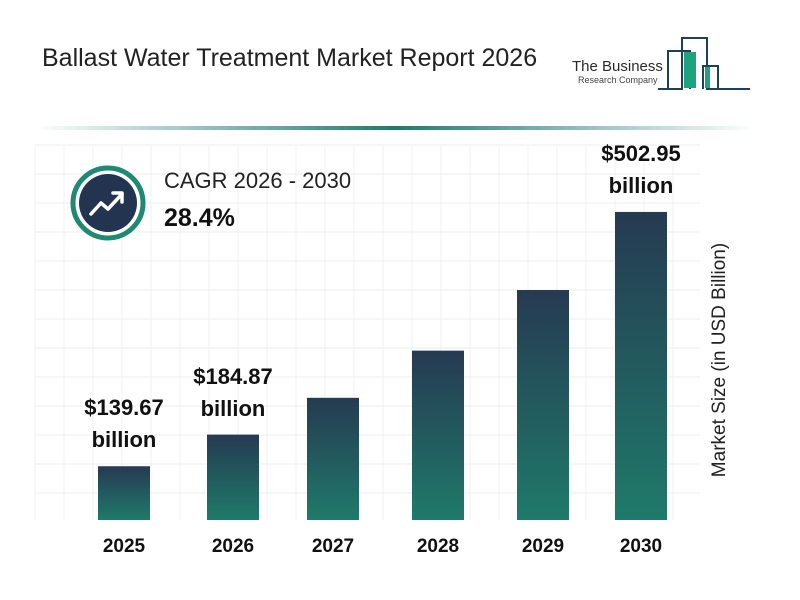 Image resolution: width=800 pixels, height=600 pixels. Describe the element at coordinates (641, 170) in the screenshot. I see `data-label: $502.95 billion` at that location.